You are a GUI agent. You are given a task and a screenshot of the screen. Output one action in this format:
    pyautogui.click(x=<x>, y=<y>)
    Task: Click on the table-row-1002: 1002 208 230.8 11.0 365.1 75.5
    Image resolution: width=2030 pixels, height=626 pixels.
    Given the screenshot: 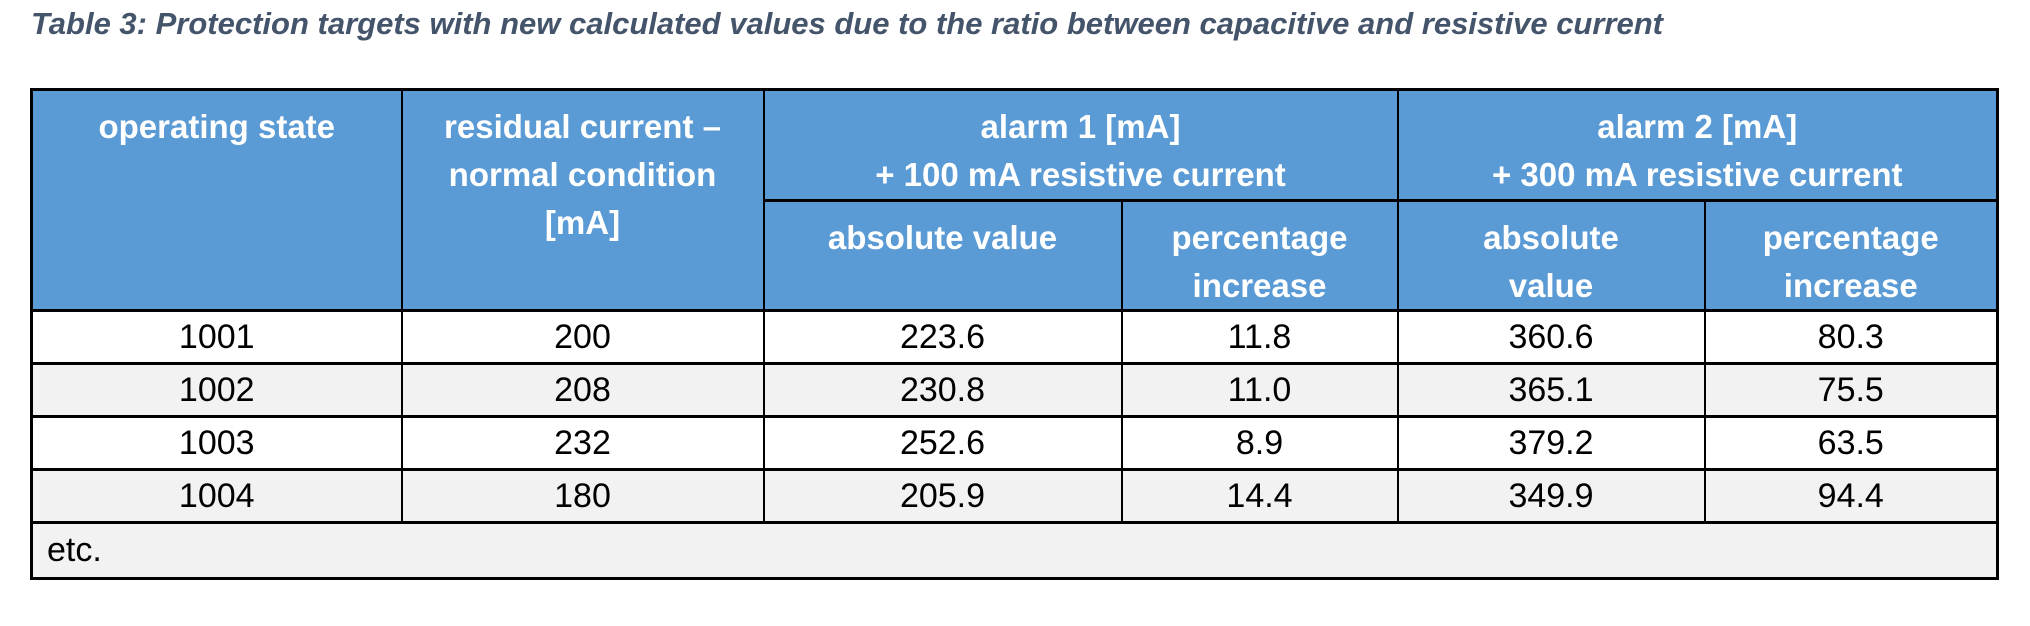 What is the action you would take?
    pyautogui.click(x=1014, y=390)
    